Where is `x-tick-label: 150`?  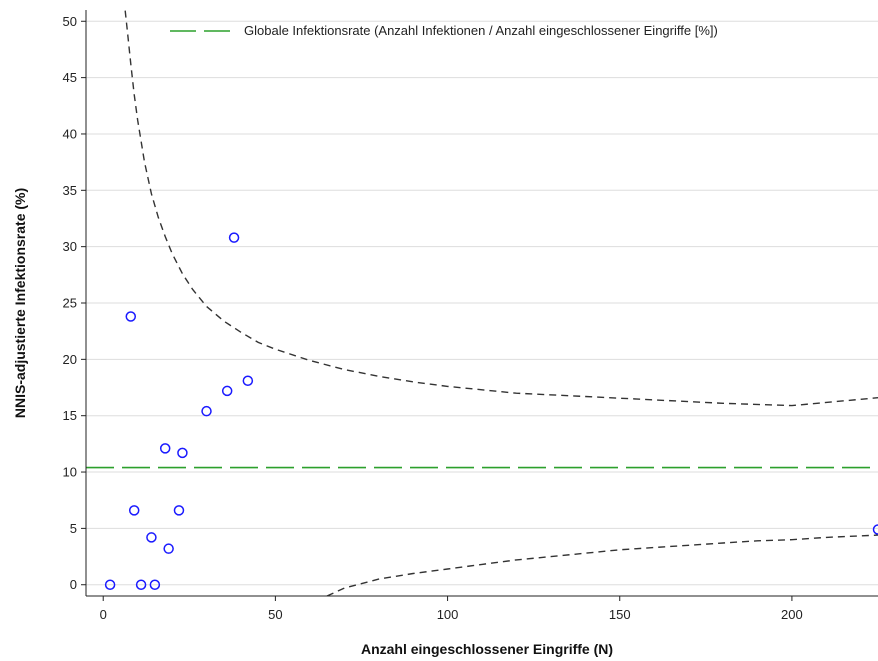
x-tick-label: 150 is located at coordinates (620, 614).